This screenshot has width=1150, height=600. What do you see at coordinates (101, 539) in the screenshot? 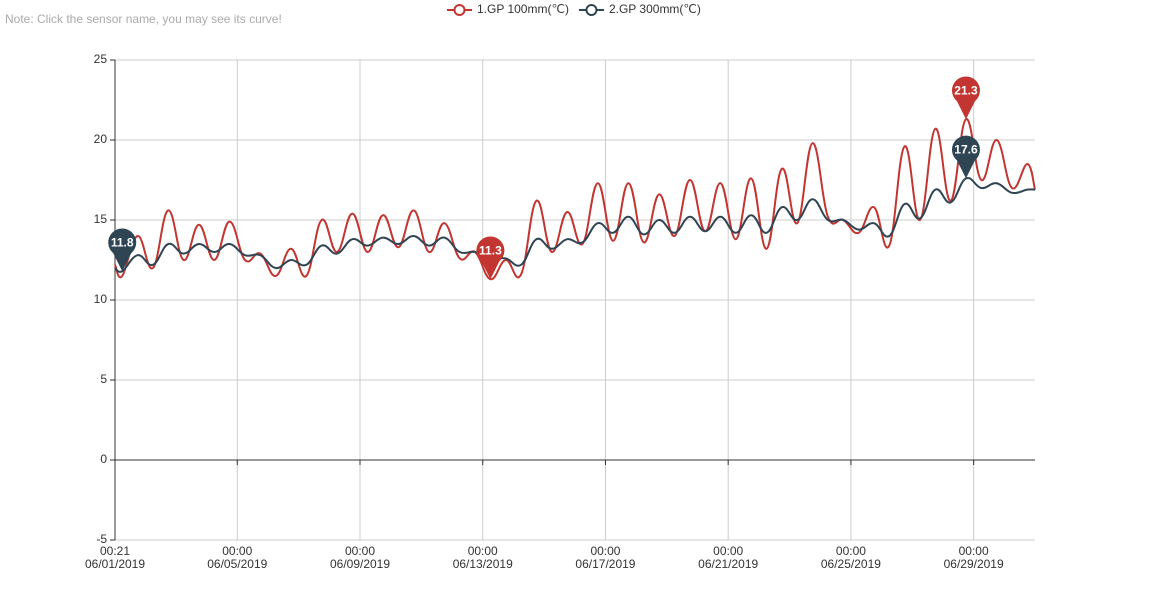
I see `y-tick-label: -5` at bounding box center [101, 539].